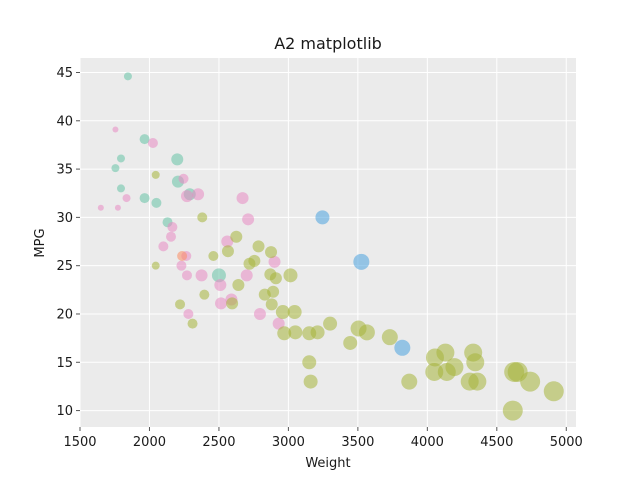  I want to click on x-axis-label: Weight, so click(327, 463).